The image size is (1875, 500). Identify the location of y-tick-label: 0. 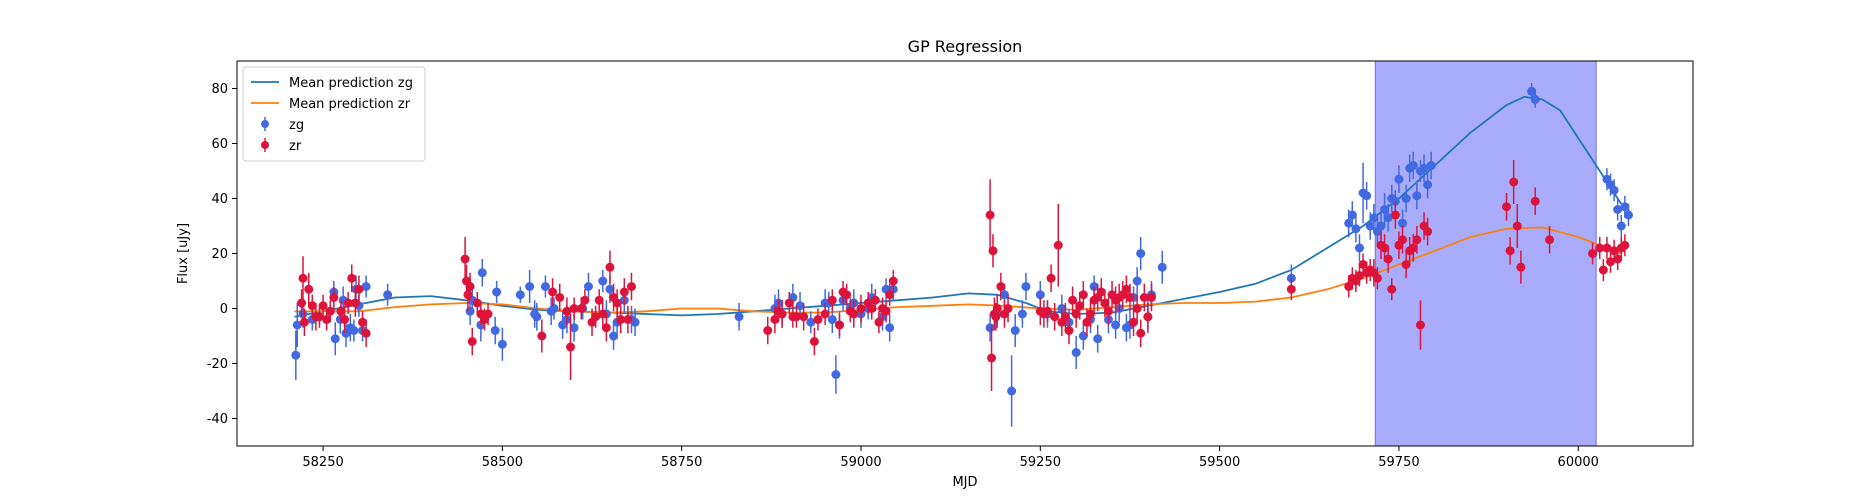
(224, 309).